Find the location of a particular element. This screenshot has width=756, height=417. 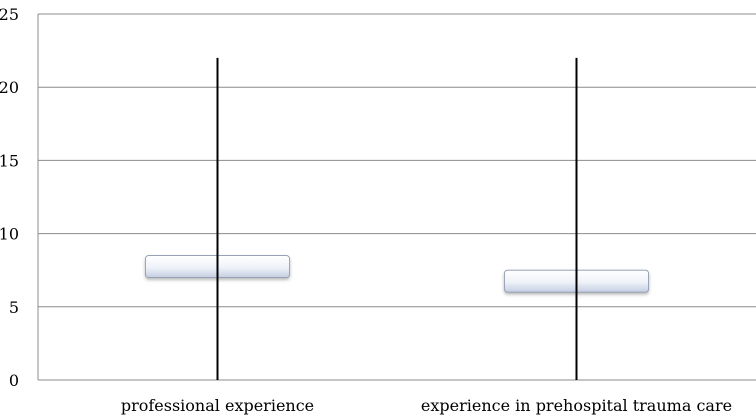

y-tick-label-5: 5 is located at coordinates (14, 307).